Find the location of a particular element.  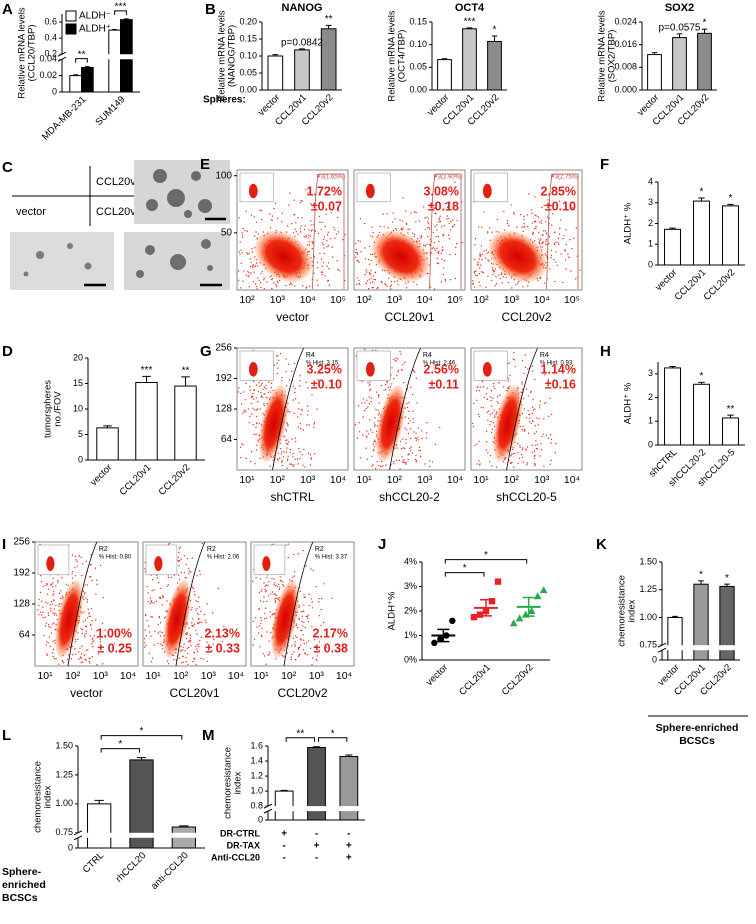

gate is located at coordinates (288, 409).